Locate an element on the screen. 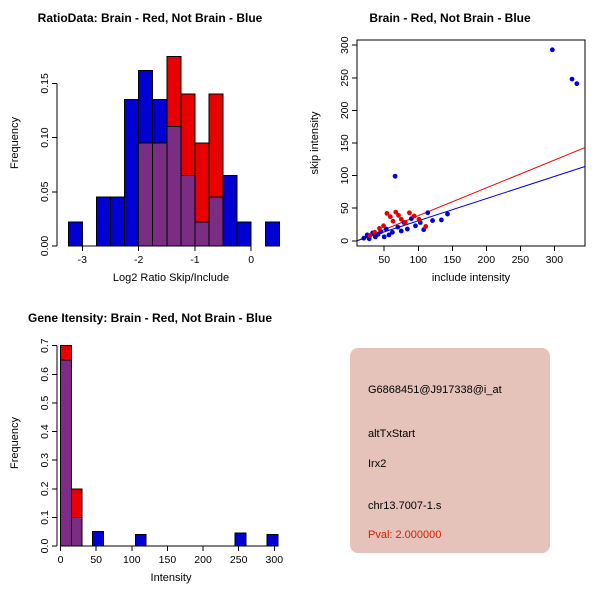  svg-text: 0.0 is located at coordinates (45, 546).